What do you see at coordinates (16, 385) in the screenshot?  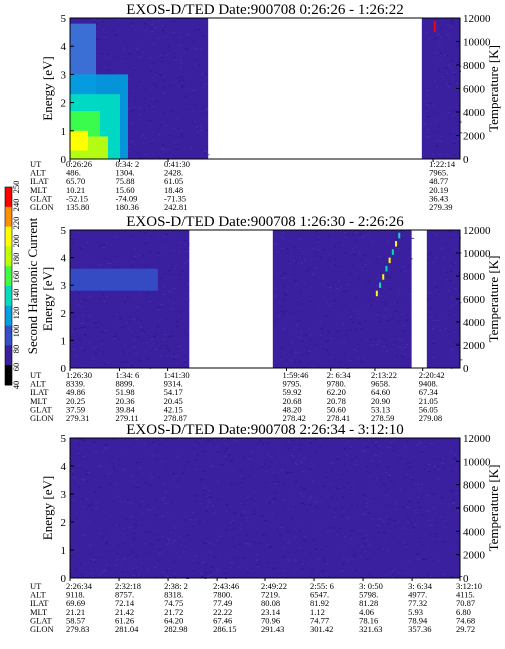 I see `colorbar-tick-label: 40` at bounding box center [16, 385].